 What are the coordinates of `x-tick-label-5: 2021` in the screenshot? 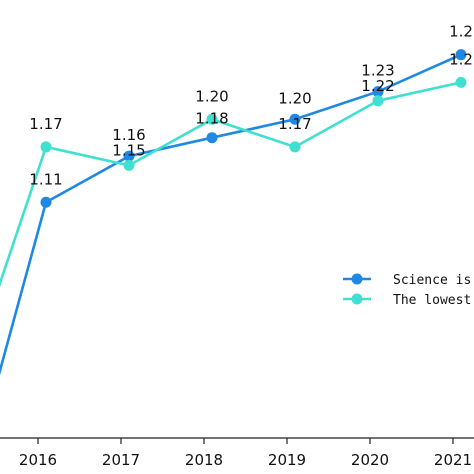 It's located at (453, 460).